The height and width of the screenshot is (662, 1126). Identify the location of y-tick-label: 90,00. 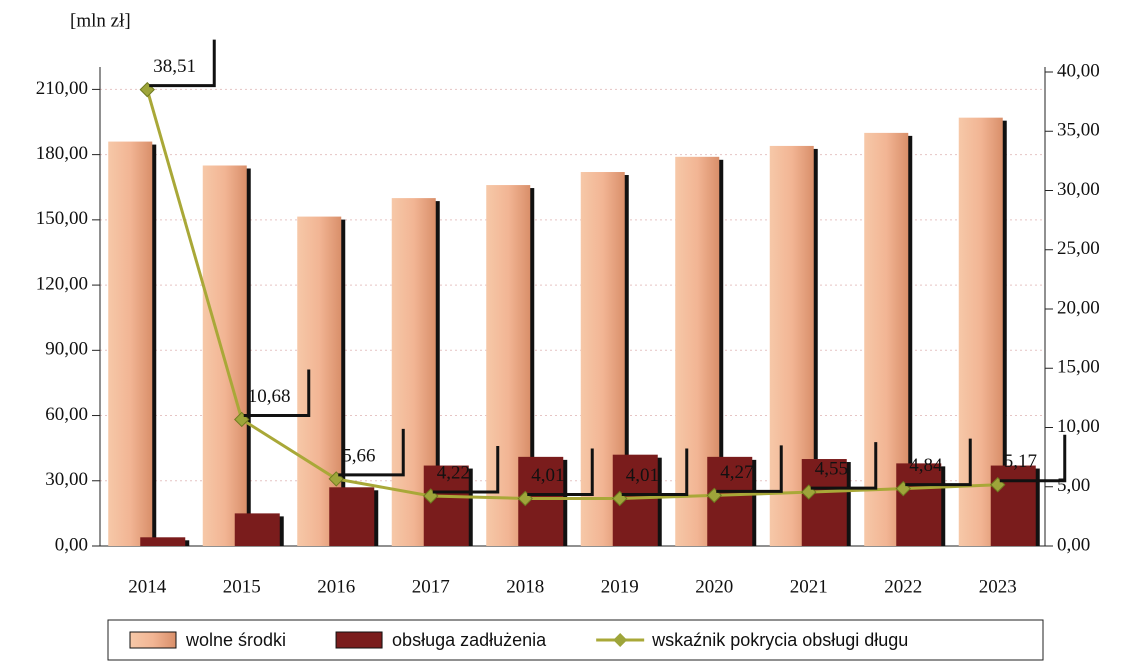
(66, 349).